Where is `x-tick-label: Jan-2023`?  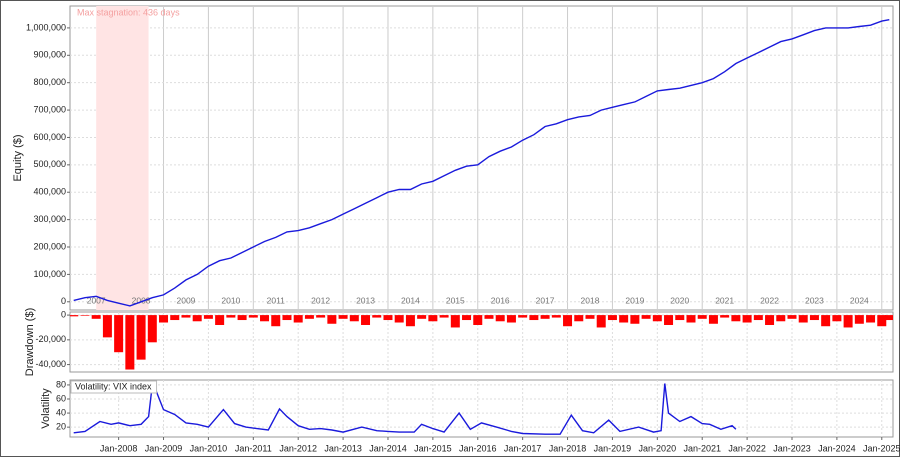
x-tick-label: Jan-2023 is located at coordinates (792, 448).